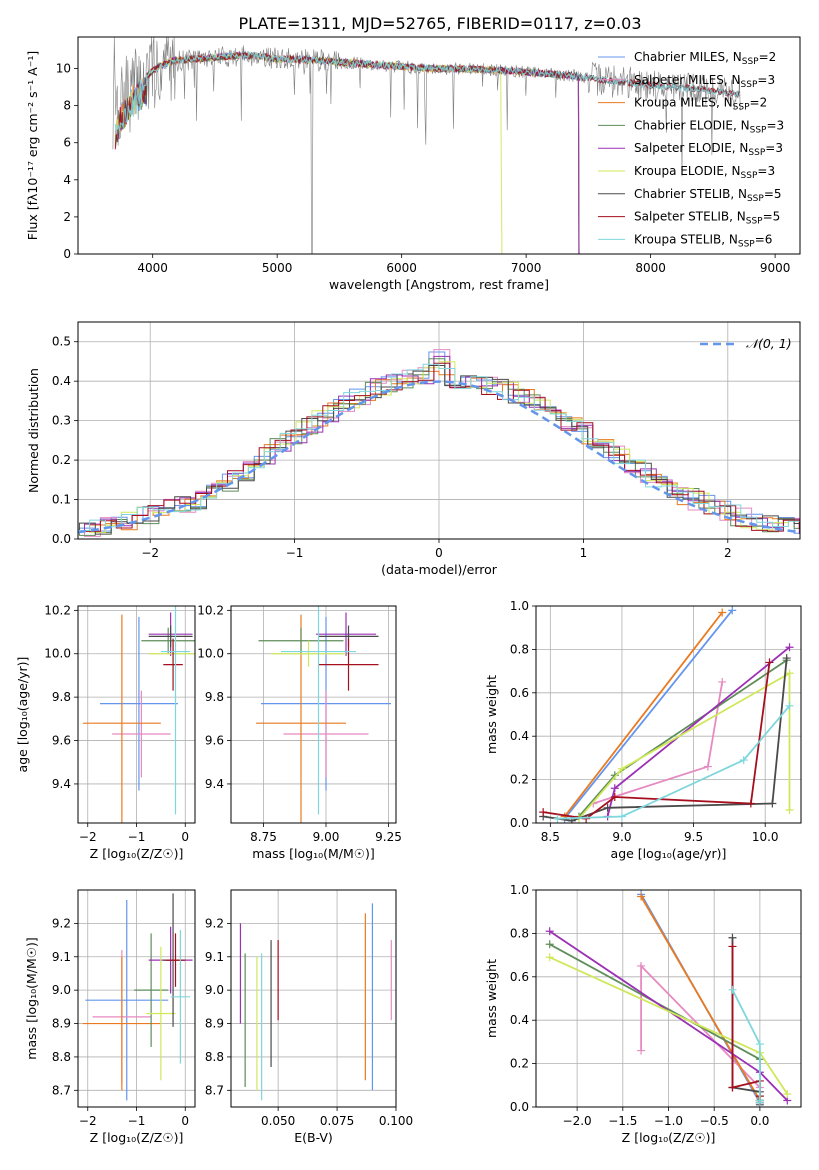 The image size is (819, 1170). What do you see at coordinates (214, 923) in the screenshot?
I see `mass_vs_EBV-ytick-label: 9.2` at bounding box center [214, 923].